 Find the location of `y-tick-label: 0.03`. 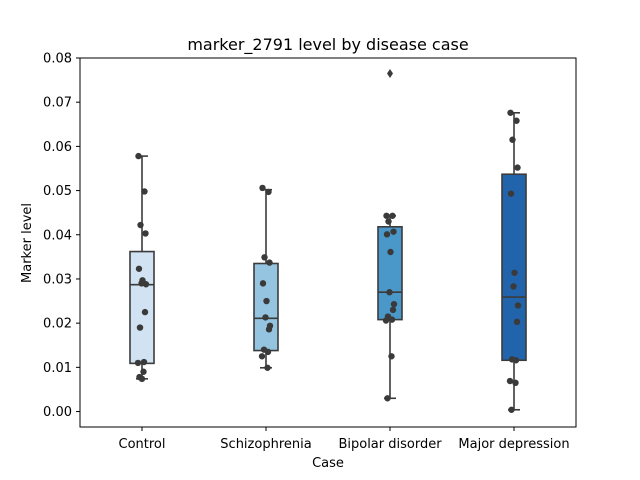

y-tick-label: 0.03 is located at coordinates (57, 279).